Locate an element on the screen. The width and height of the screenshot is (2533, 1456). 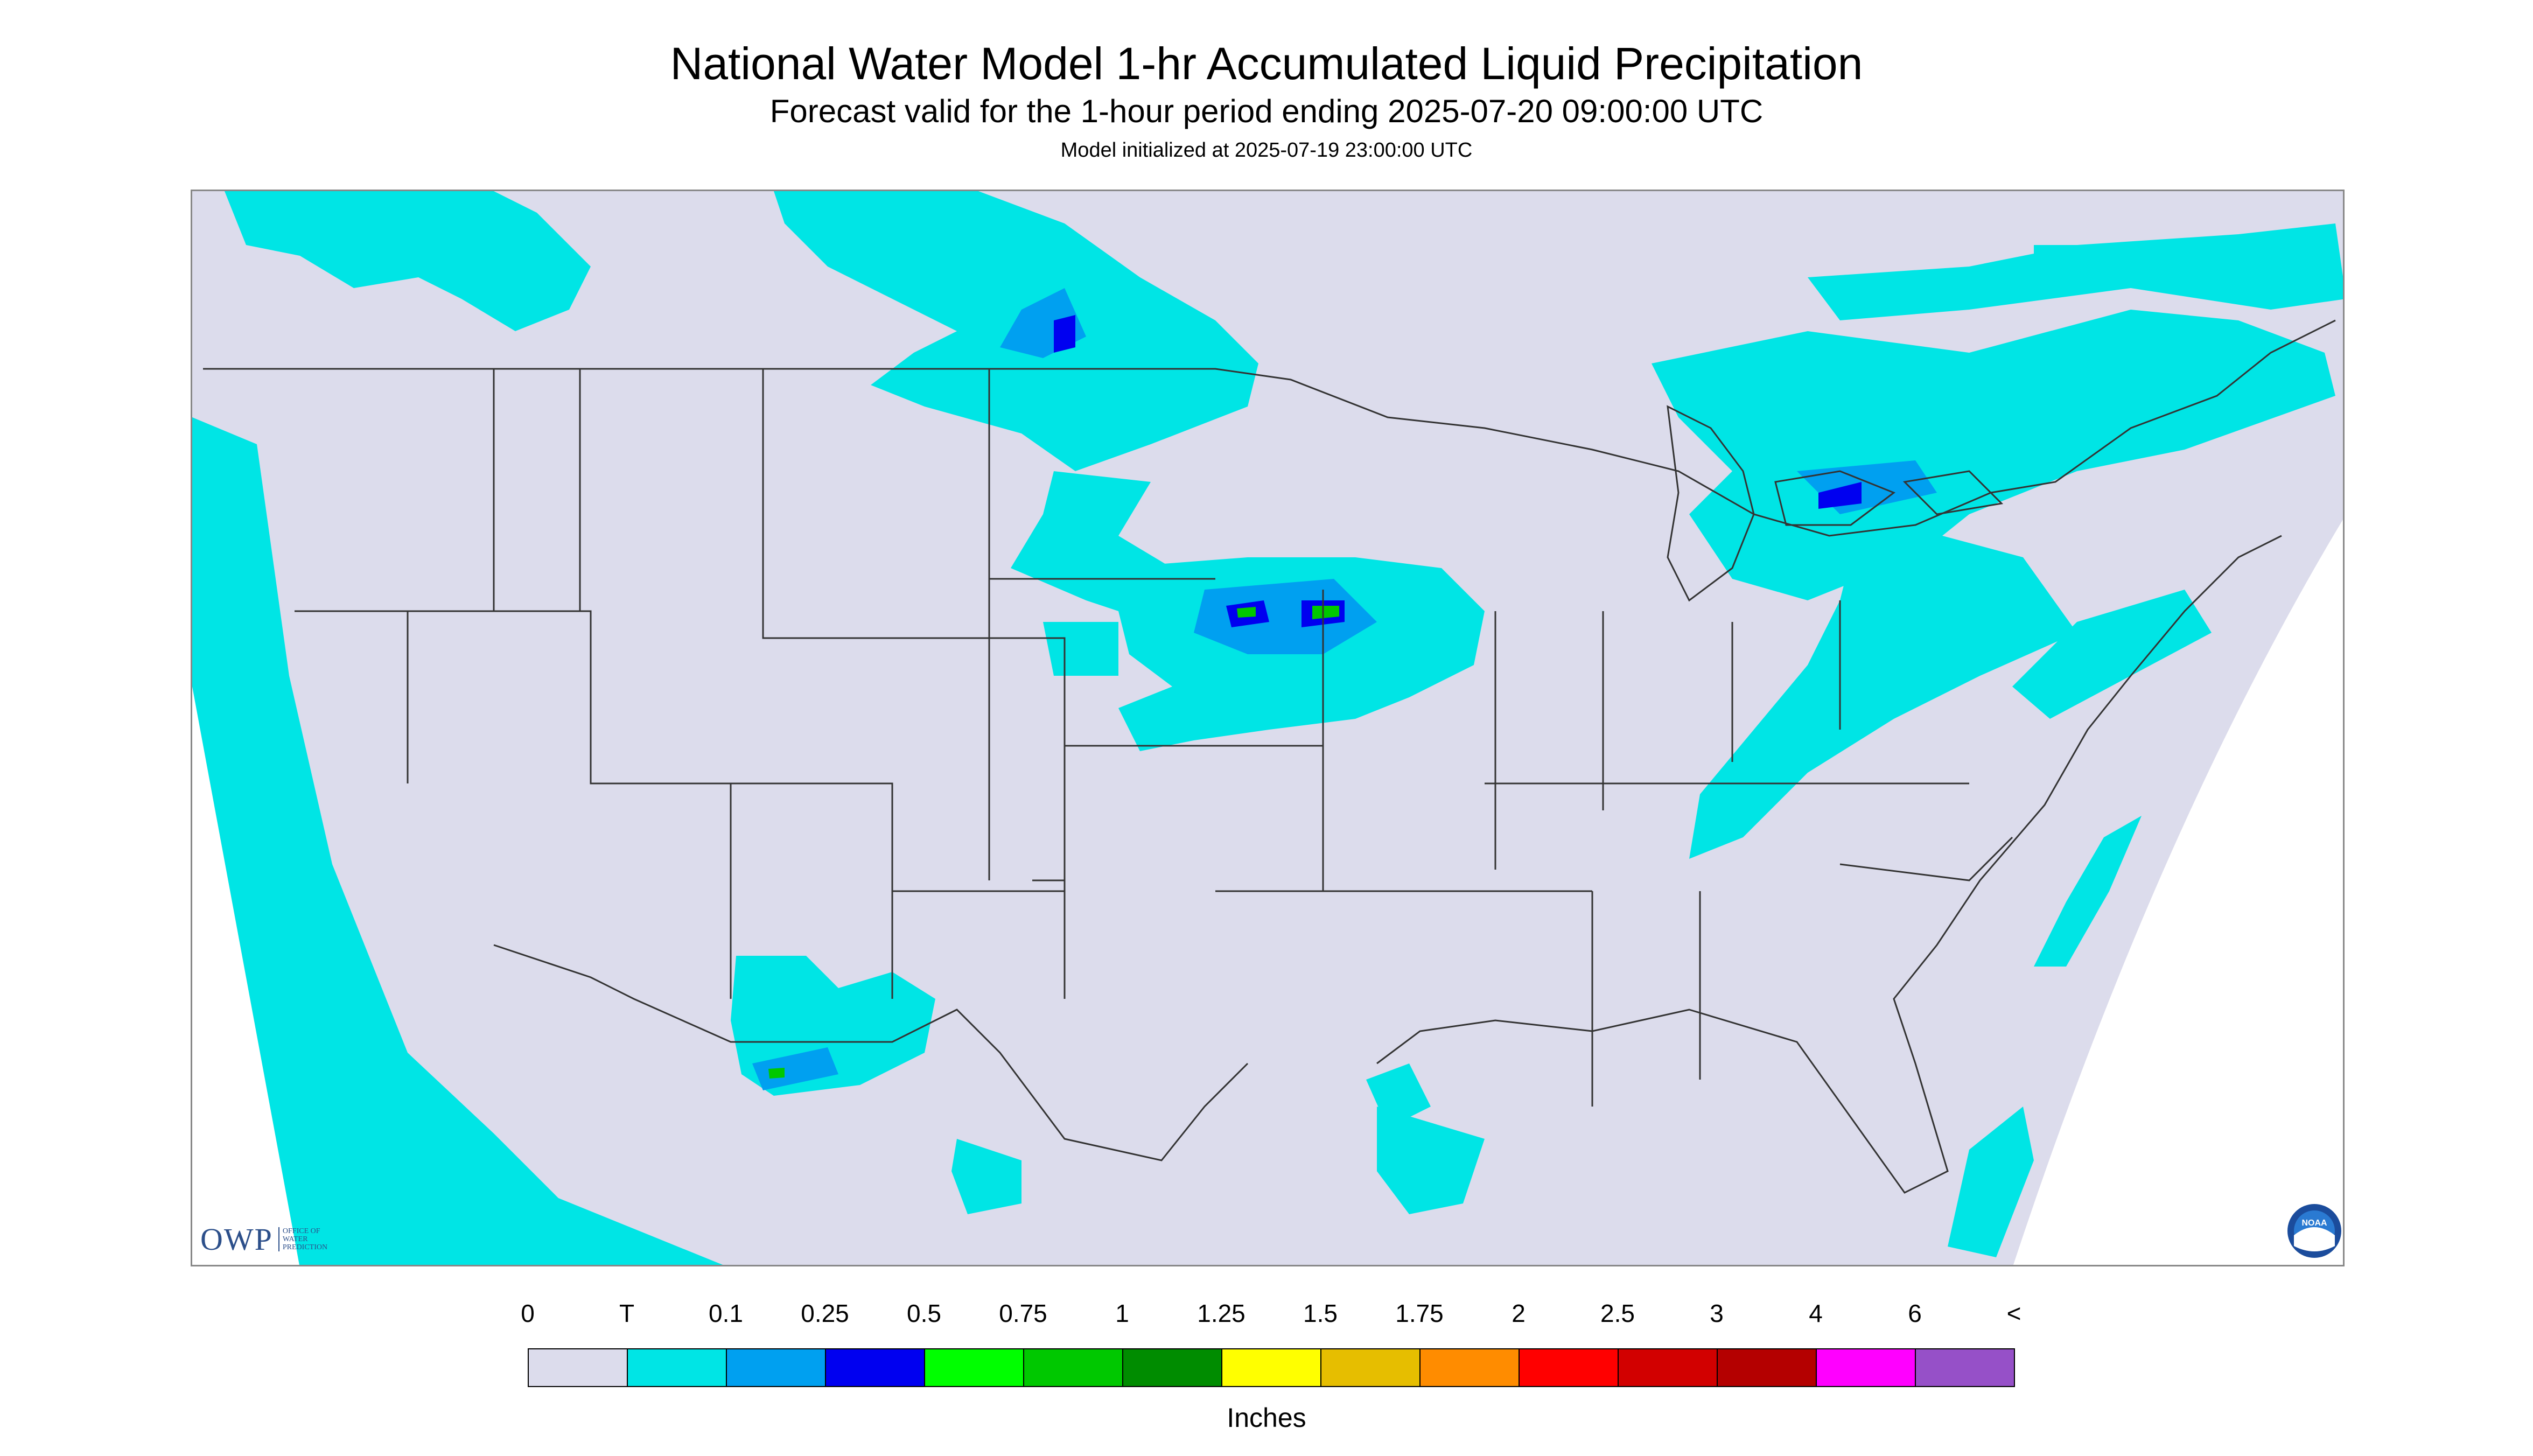
dakota-moderate-core is located at coordinates (1064, 334).